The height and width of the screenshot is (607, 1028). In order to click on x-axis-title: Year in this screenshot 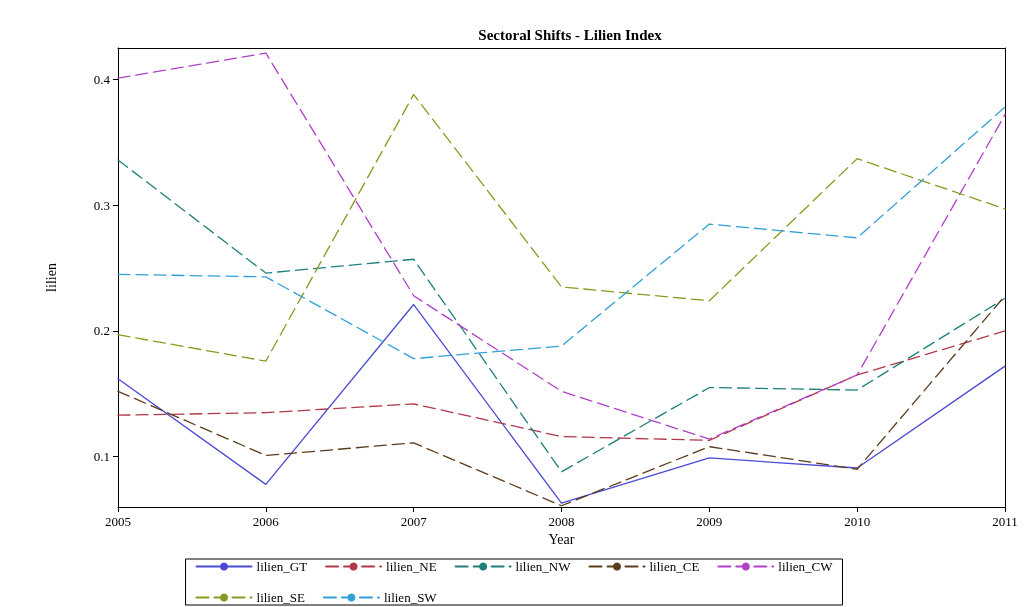, I will do `click(561, 540)`.